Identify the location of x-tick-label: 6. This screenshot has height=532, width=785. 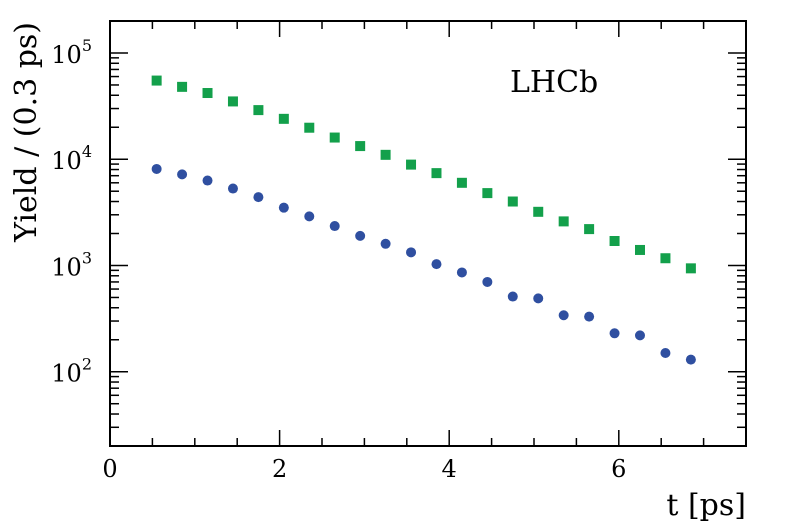
(618, 469).